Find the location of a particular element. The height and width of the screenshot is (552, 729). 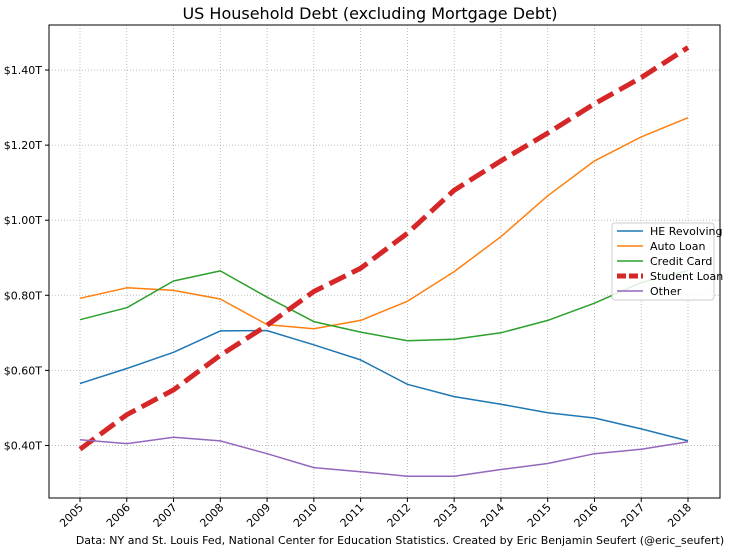

y-axis: $0.40T $0.60T $0.80T $1.00T $1.20T $1.40T is located at coordinates (26, 258).